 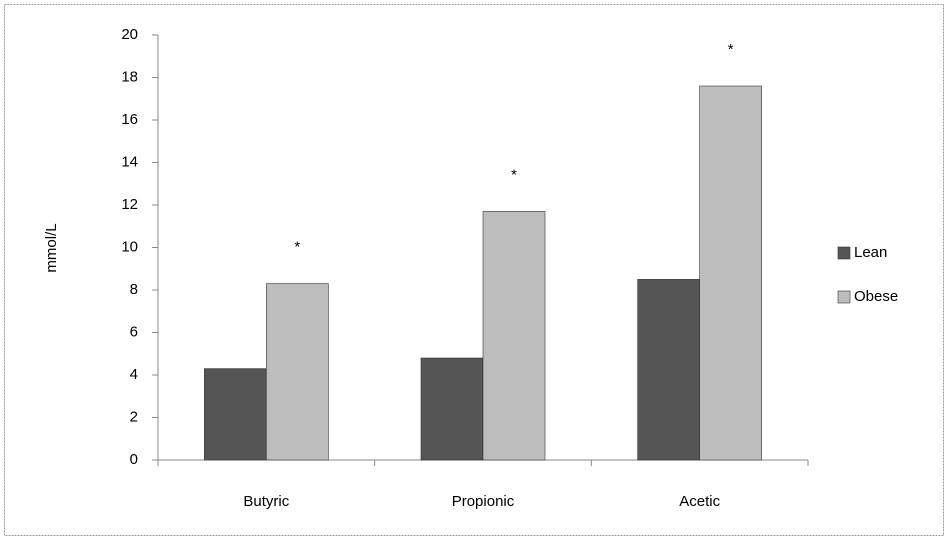 What do you see at coordinates (134, 289) in the screenshot?
I see `y-tick-label: 8` at bounding box center [134, 289].